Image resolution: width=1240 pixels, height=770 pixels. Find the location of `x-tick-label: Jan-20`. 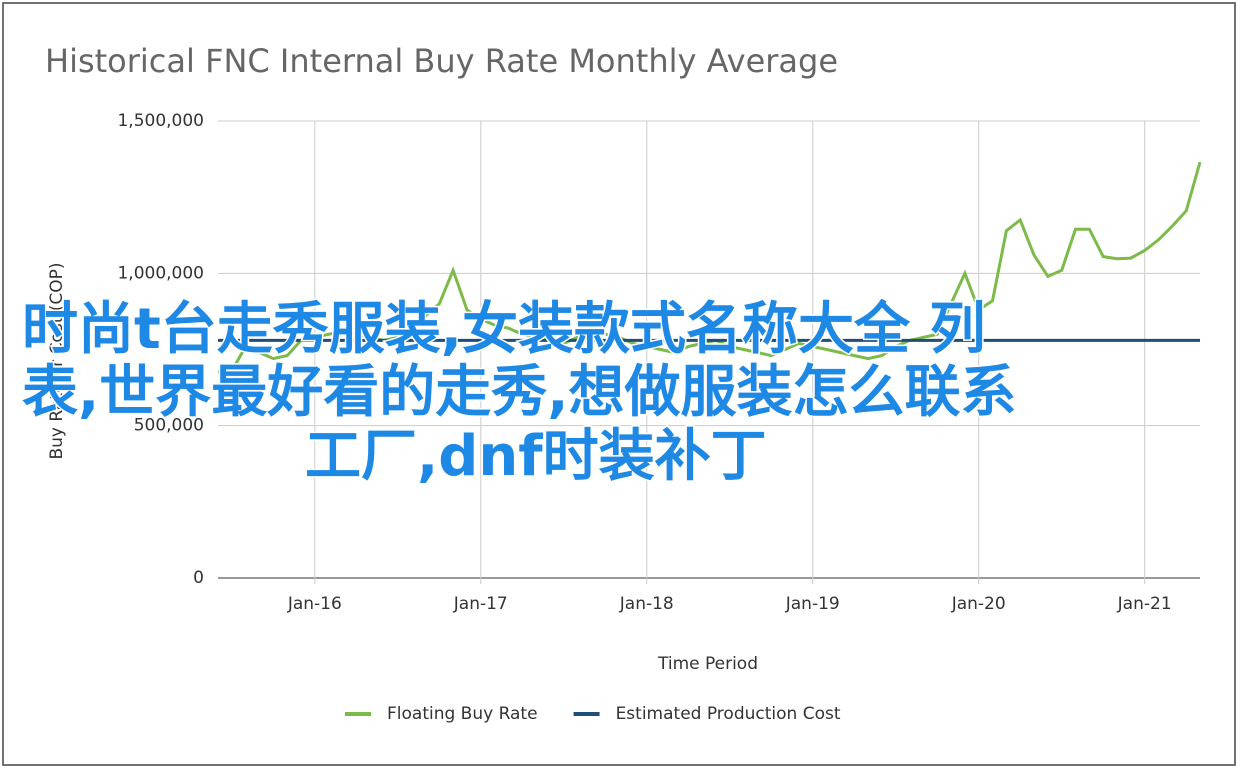

x-tick-label: Jan-20 is located at coordinates (978, 604).